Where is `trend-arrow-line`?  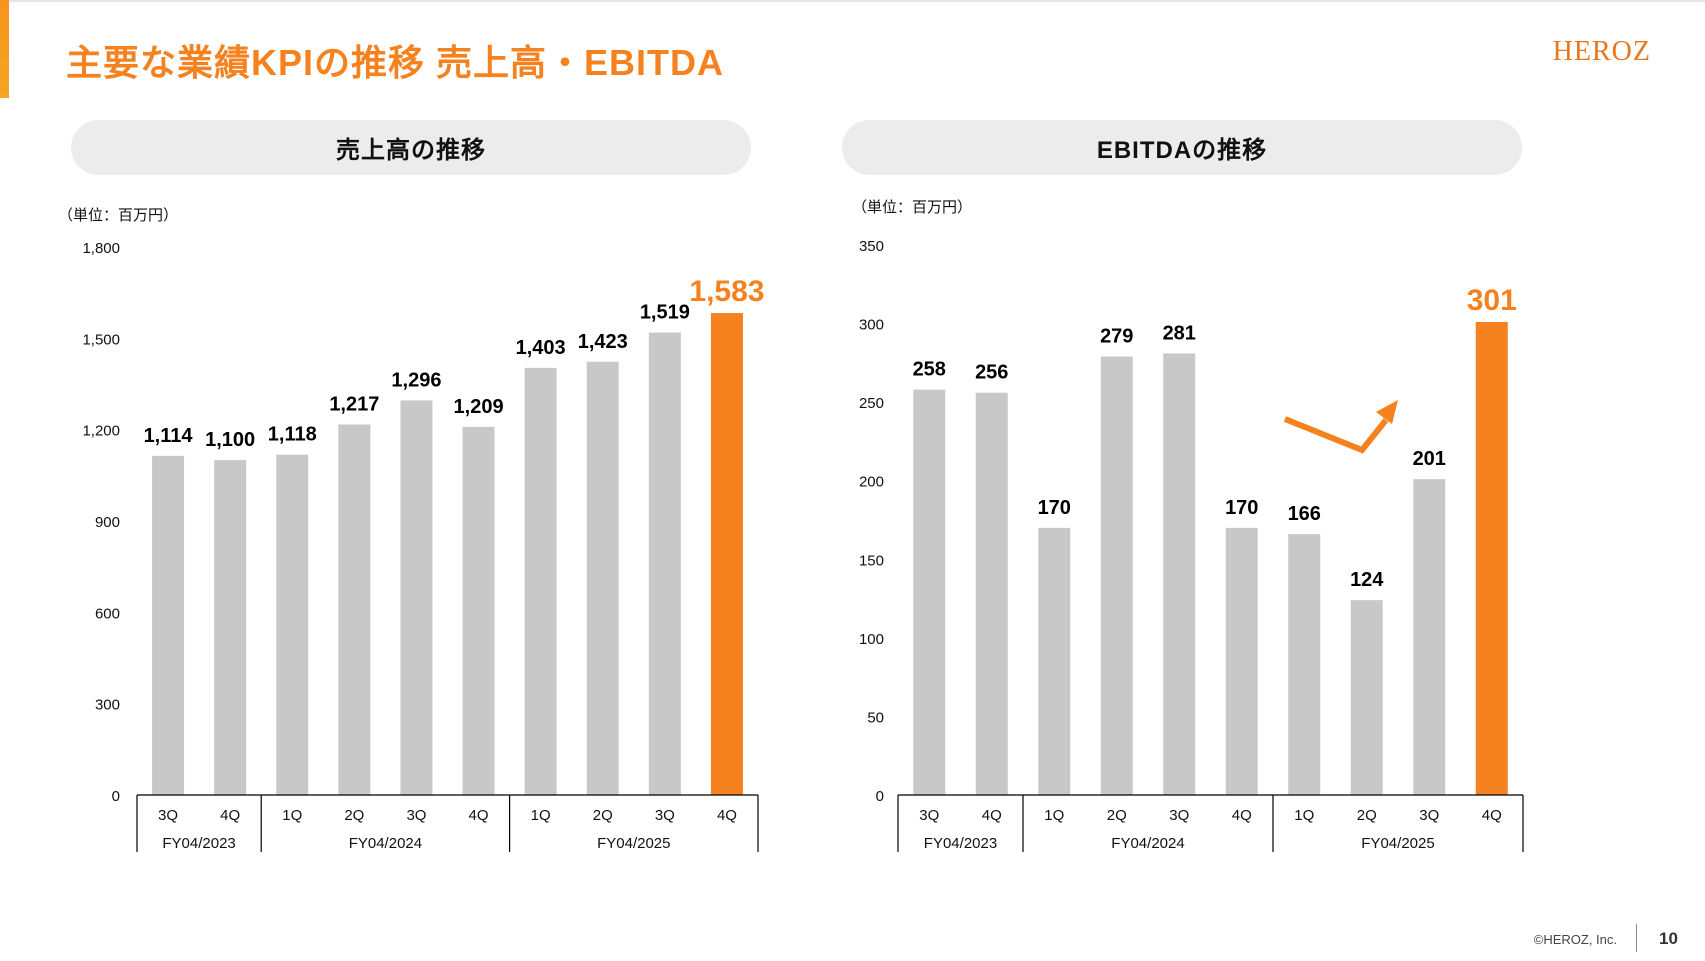
trend-arrow-line is located at coordinates (1336, 435).